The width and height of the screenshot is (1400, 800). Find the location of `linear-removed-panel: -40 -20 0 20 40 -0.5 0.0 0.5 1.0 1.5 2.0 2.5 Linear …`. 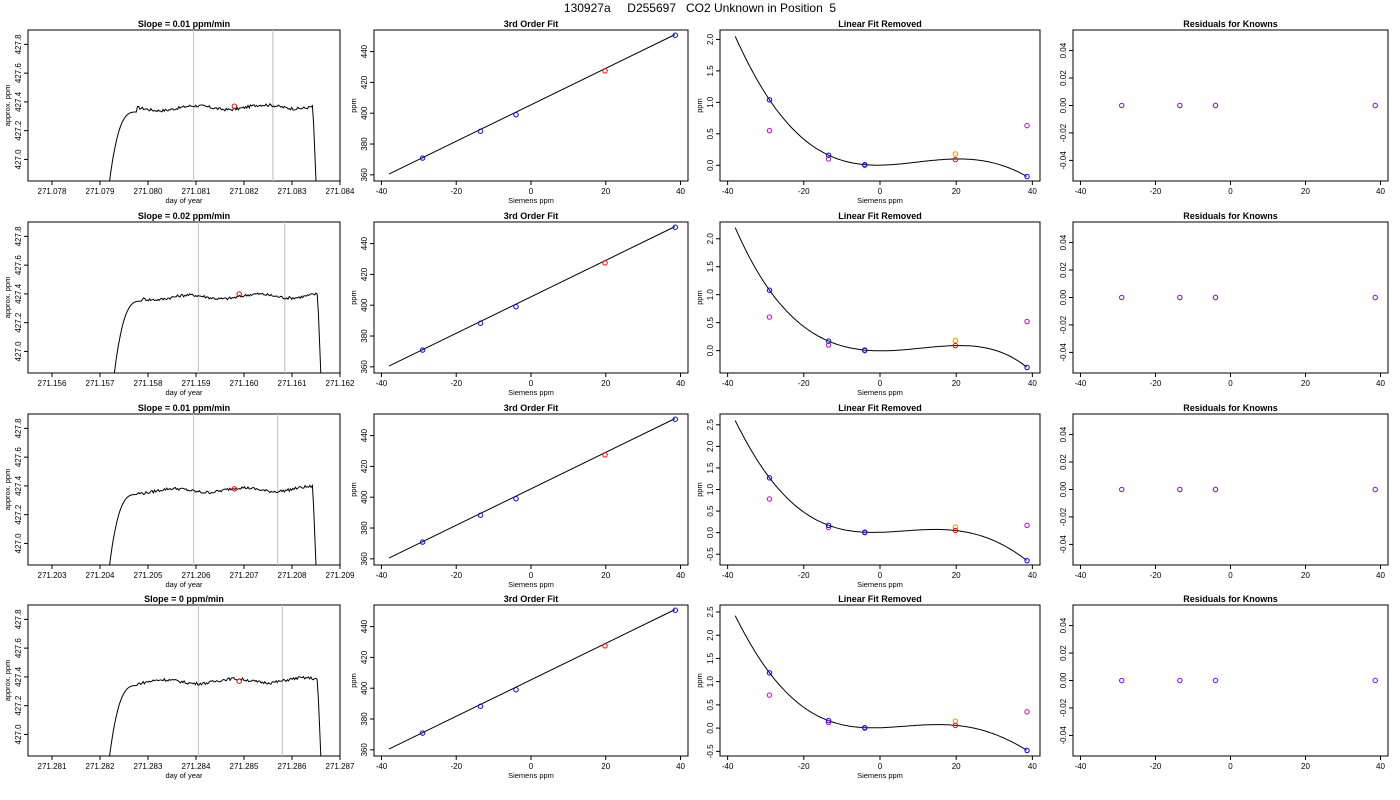

linear-removed-panel: -40 -20 0 20 40 -0.5 0.0 0.5 1.0 1.5 2.0 2.5 Linear … is located at coordinates (868, 687).